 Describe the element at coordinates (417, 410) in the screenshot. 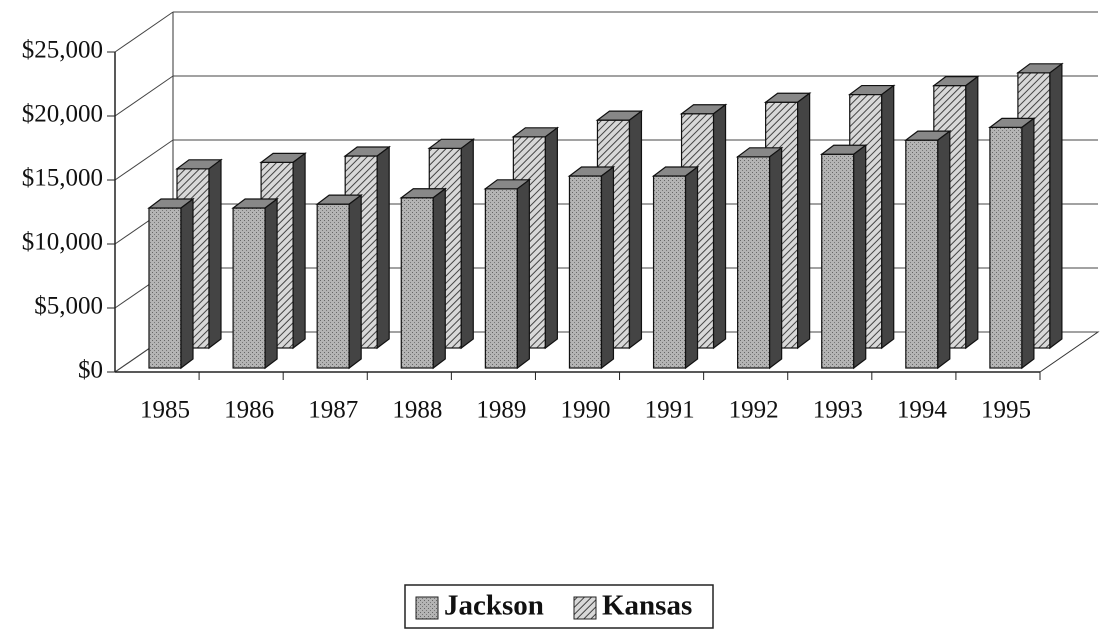

I see `x-tick-label: 1988` at that location.